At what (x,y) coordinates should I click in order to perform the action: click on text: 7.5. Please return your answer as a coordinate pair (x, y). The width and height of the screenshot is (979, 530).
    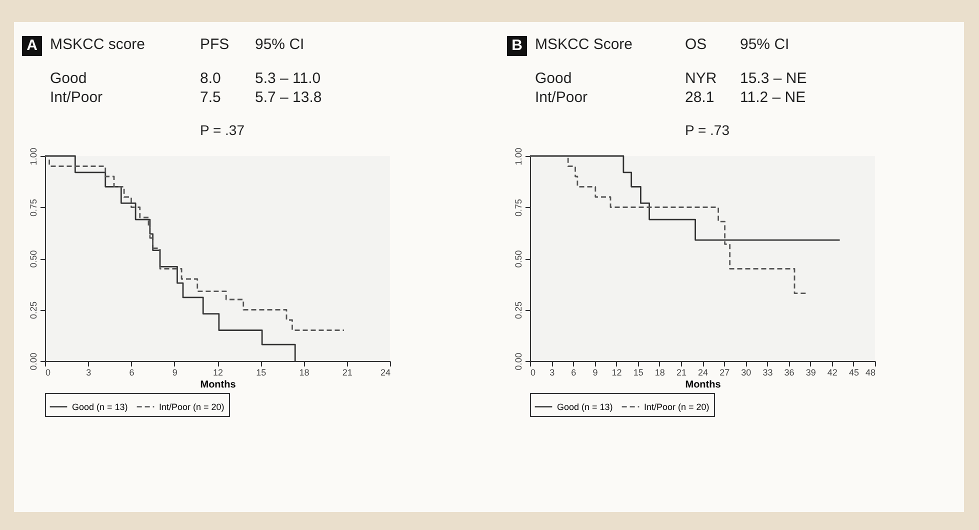
    Looking at the image, I should click on (211, 97).